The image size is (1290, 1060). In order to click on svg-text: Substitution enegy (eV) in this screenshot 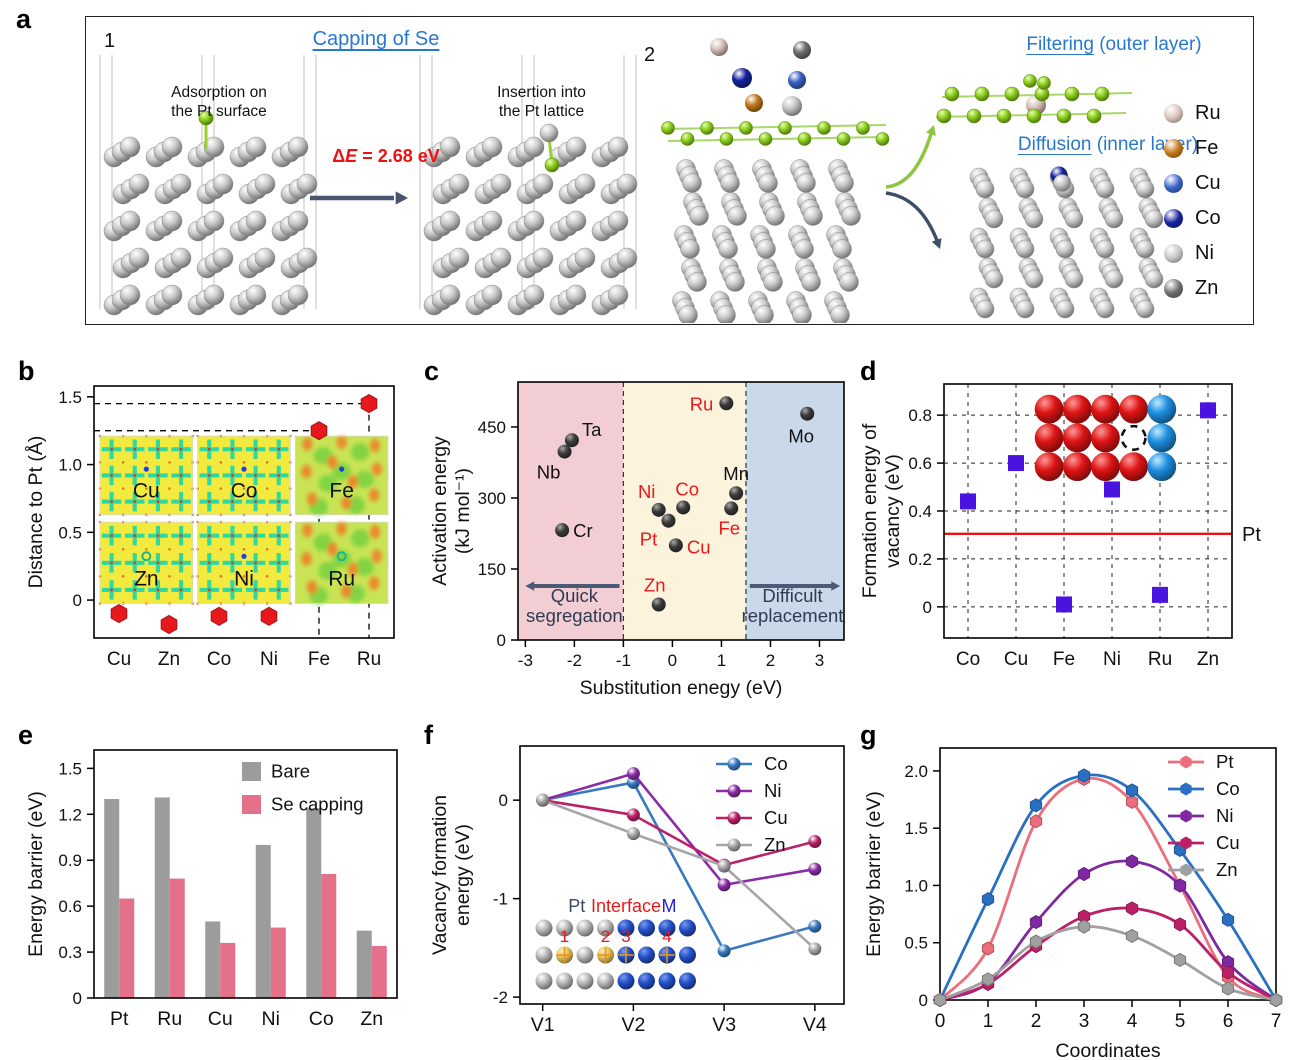, I will do `click(681, 688)`.